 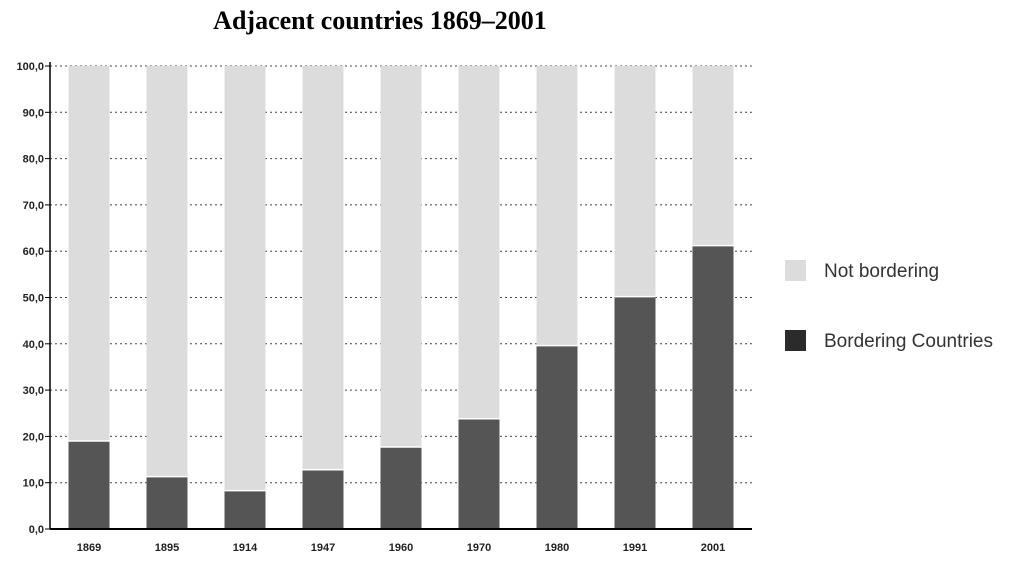 I want to click on y-tick-label: 30,0, so click(x=33, y=391).